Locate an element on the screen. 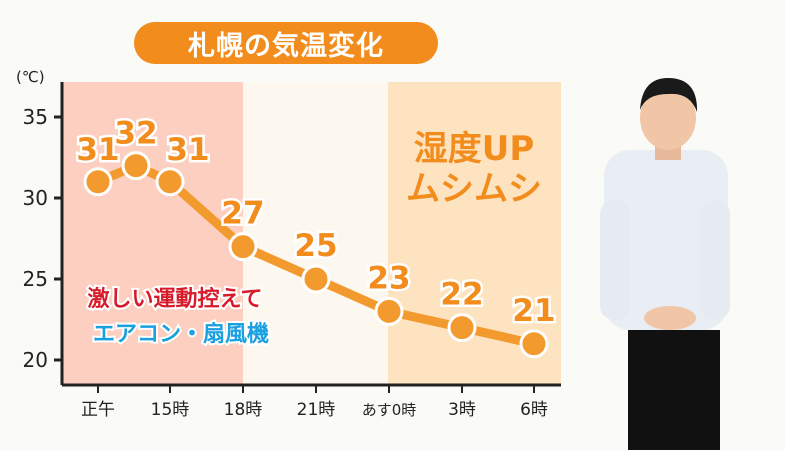 This screenshot has height=450, width=785. data-value-label: 21 is located at coordinates (533, 311).